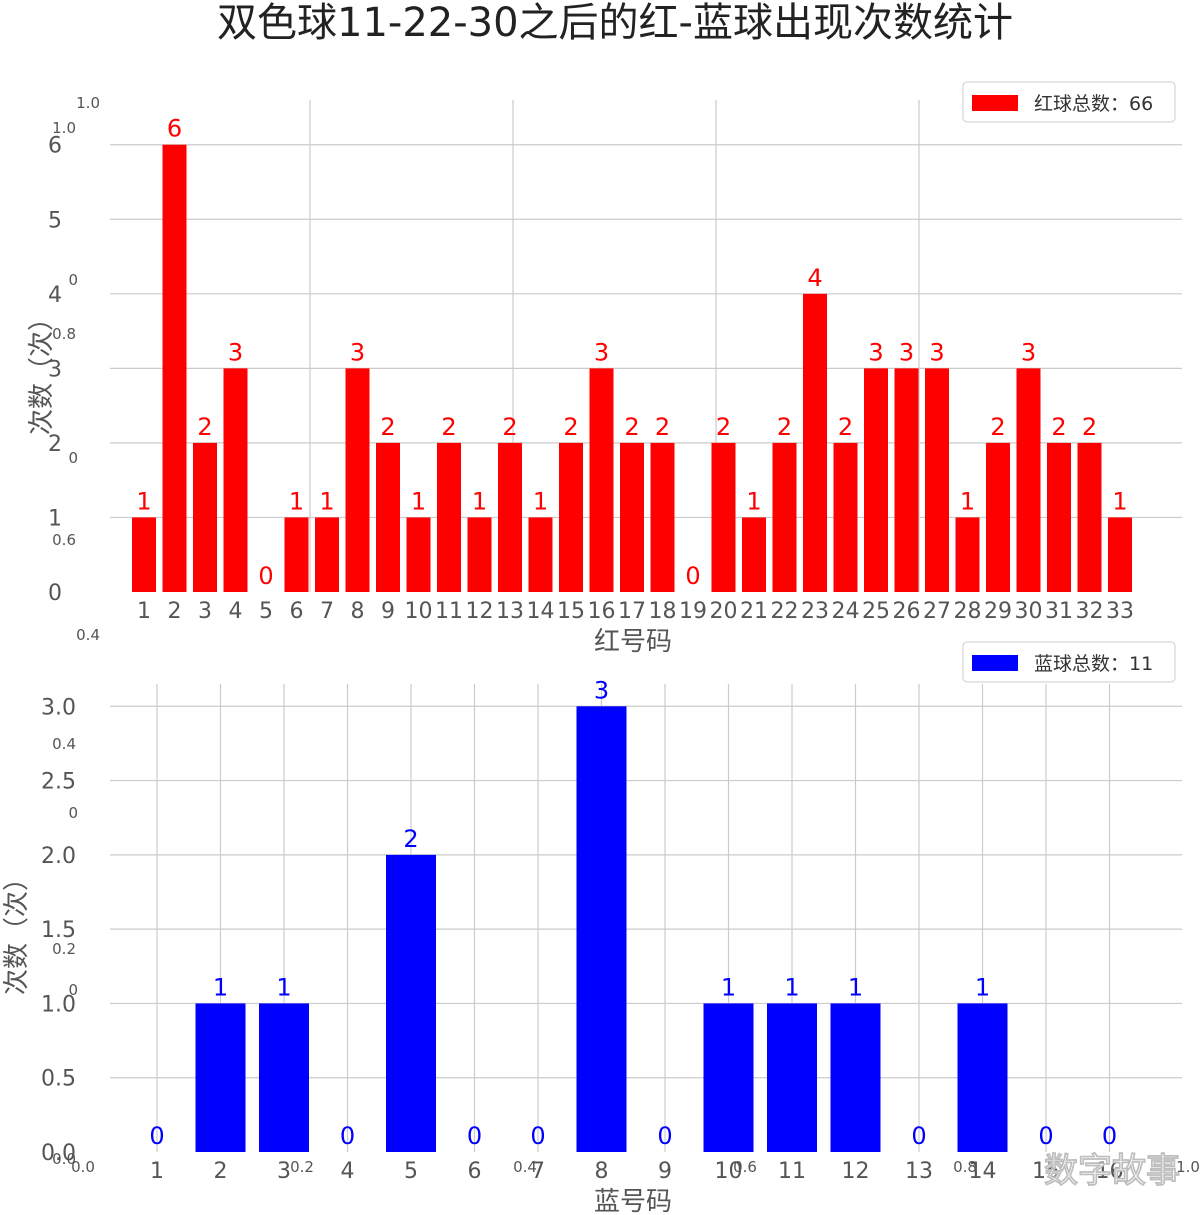  I want to click on red-x-tick-label: 19, so click(693, 611).